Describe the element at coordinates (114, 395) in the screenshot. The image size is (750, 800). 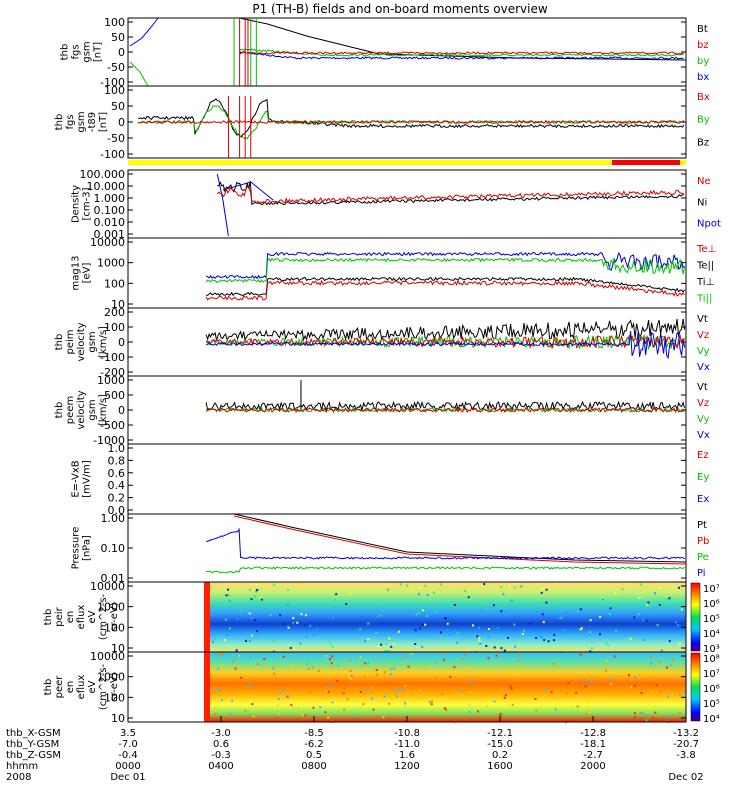
I see `y-tick-label: 500` at that location.